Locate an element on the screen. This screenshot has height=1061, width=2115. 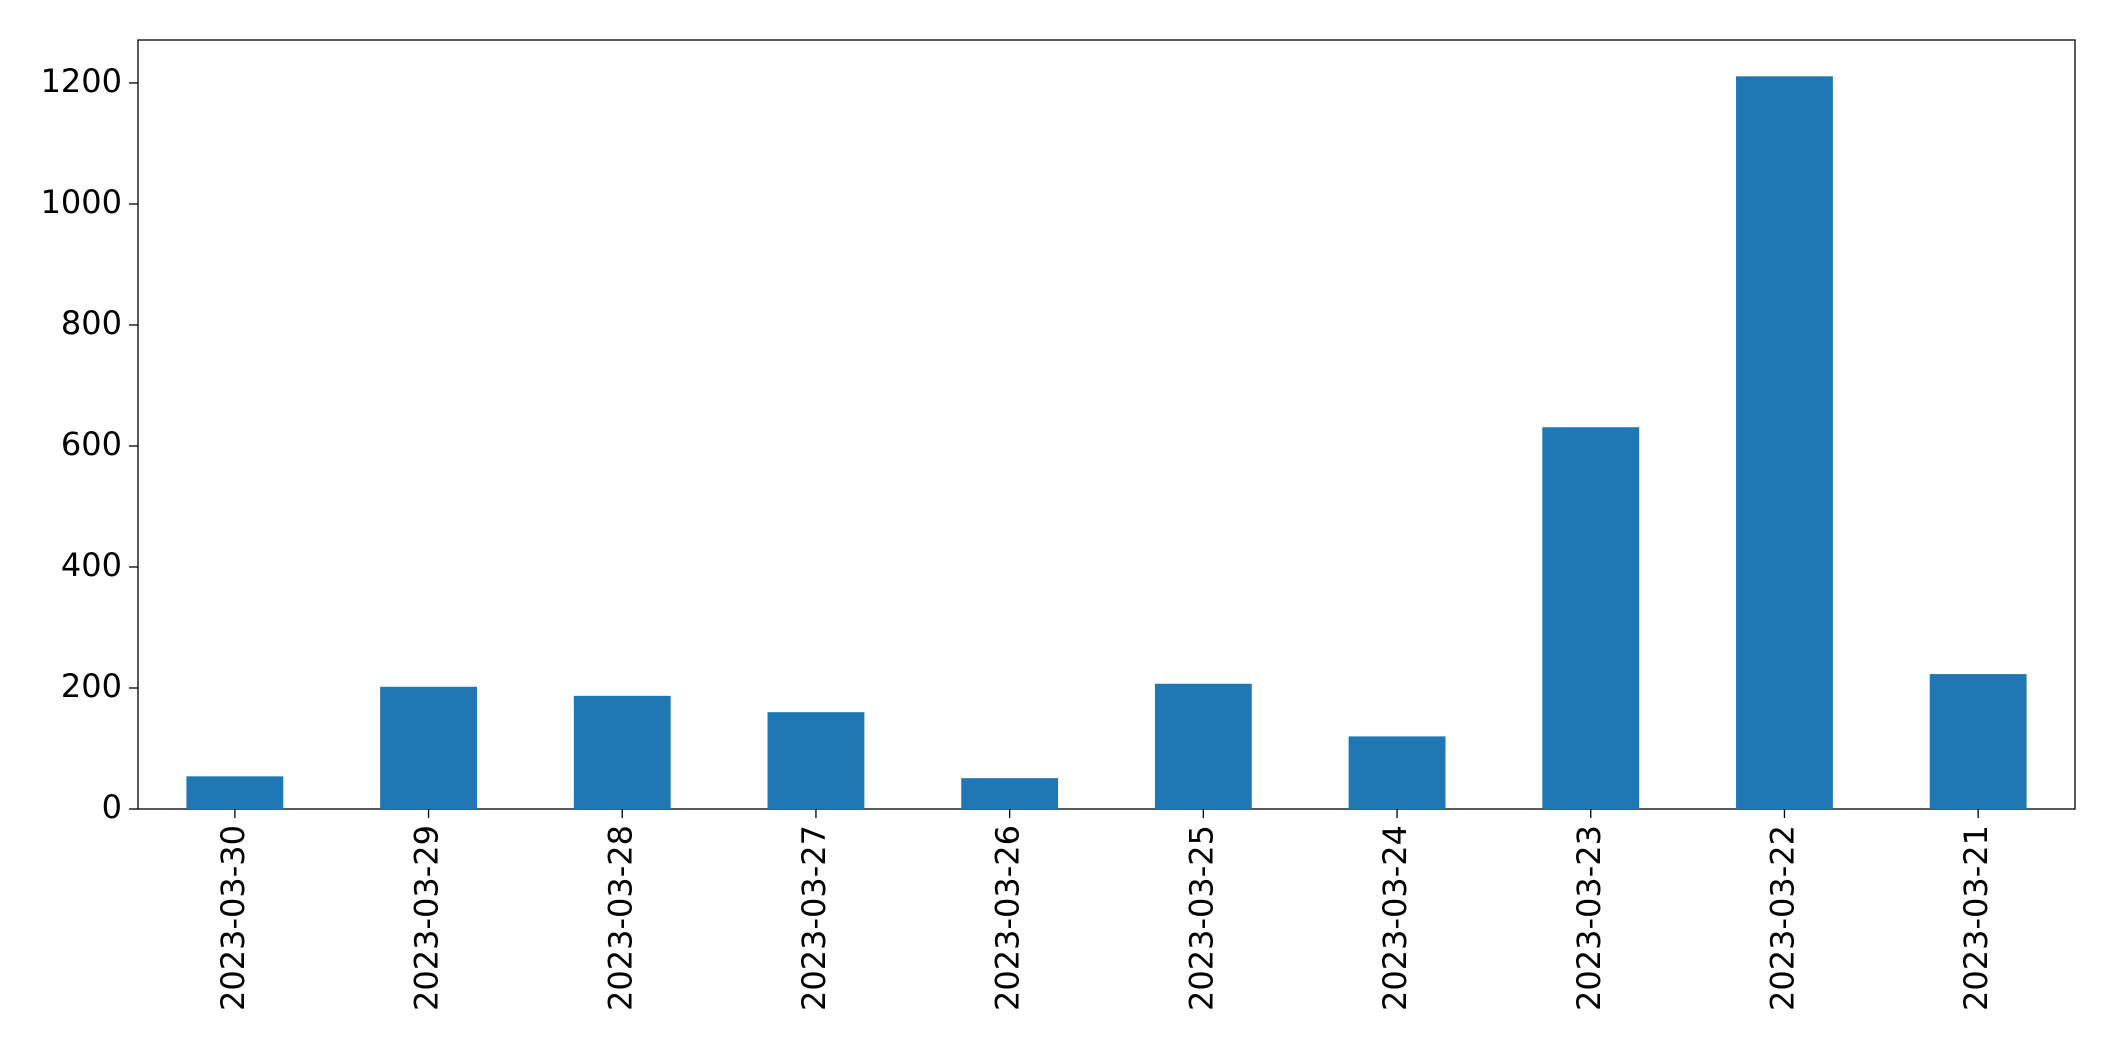
x-tick-label: 2023-03-21 is located at coordinates (1976, 918).